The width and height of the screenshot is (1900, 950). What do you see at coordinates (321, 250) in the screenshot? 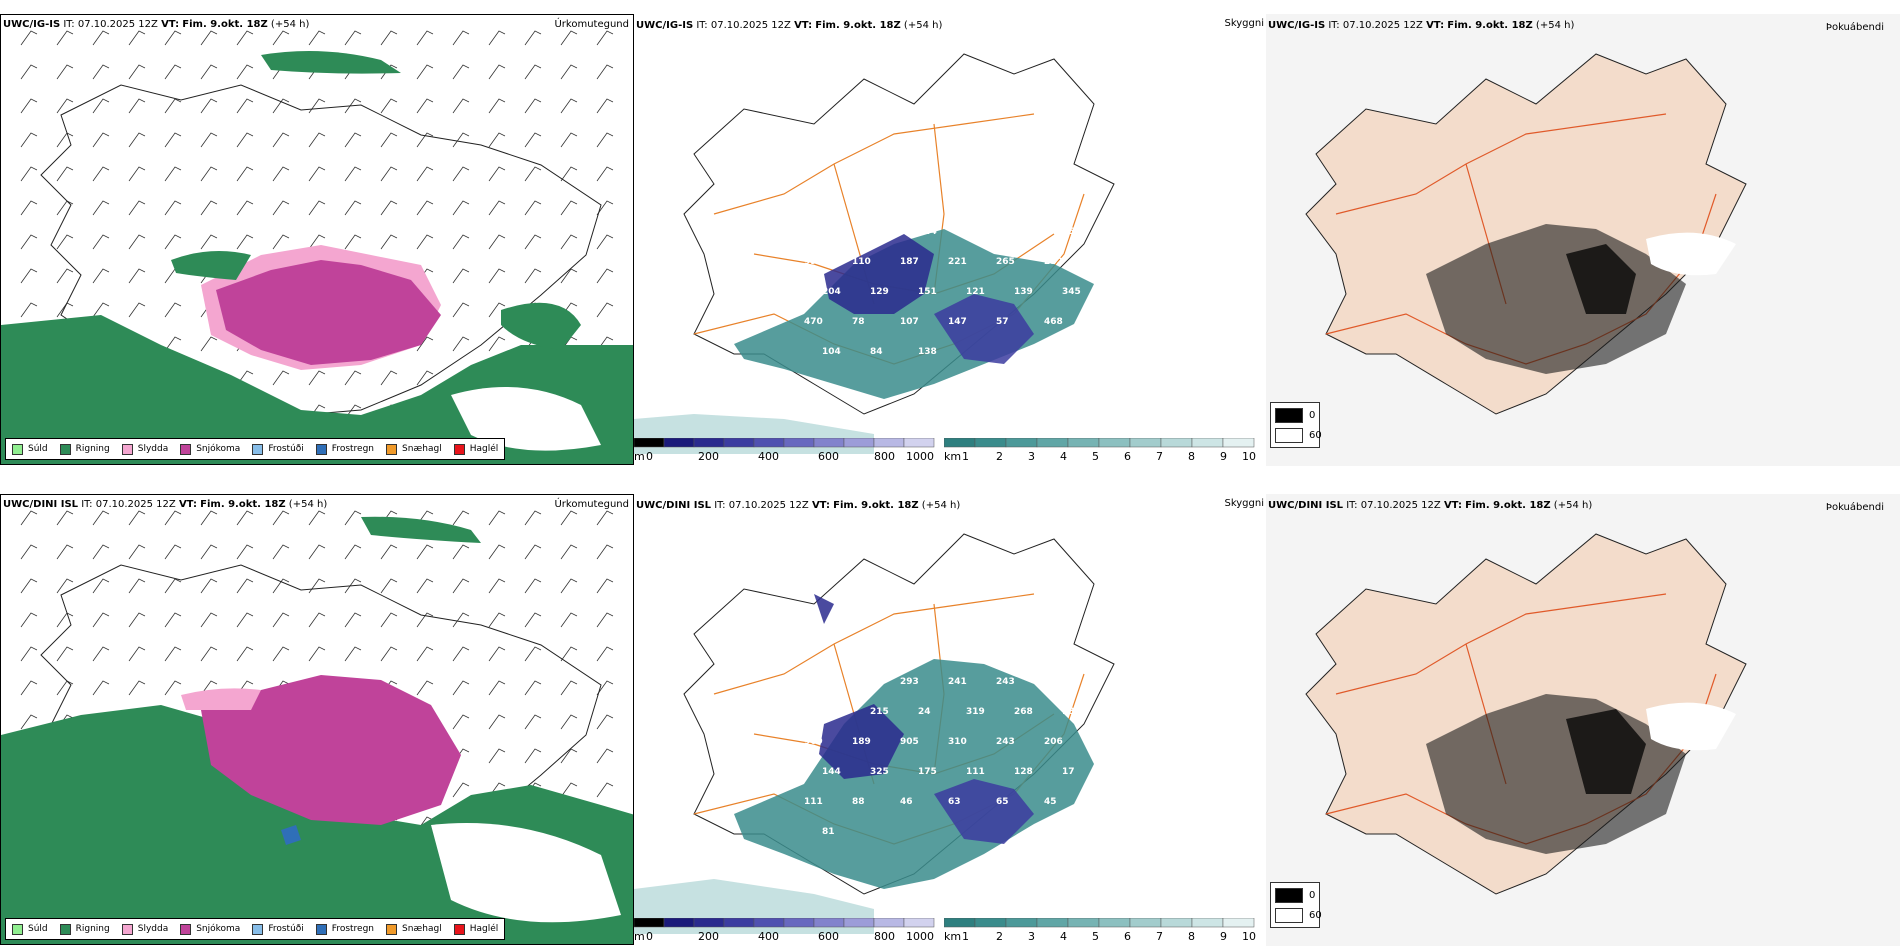
I see `coastline` at bounding box center [321, 250].